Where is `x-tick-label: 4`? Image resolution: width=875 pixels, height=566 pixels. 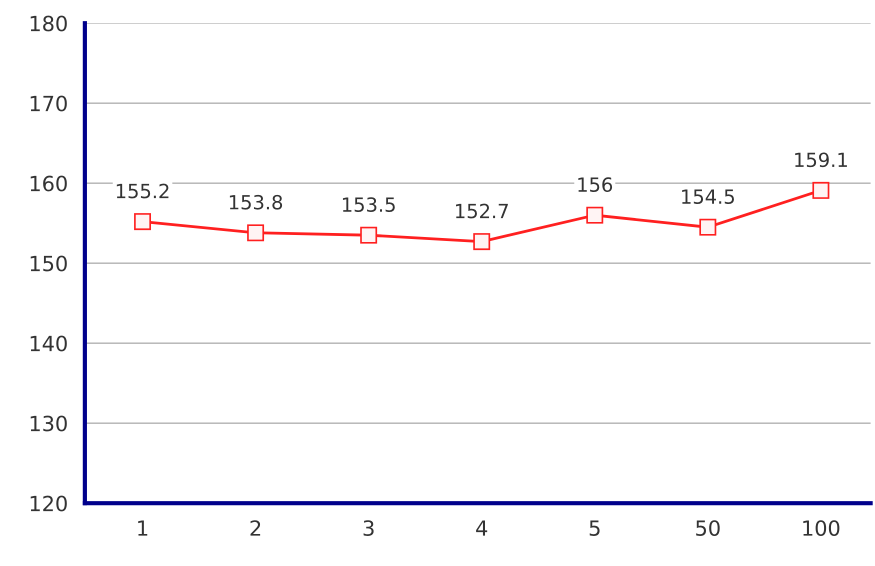
x-tick-label: 4 is located at coordinates (482, 528).